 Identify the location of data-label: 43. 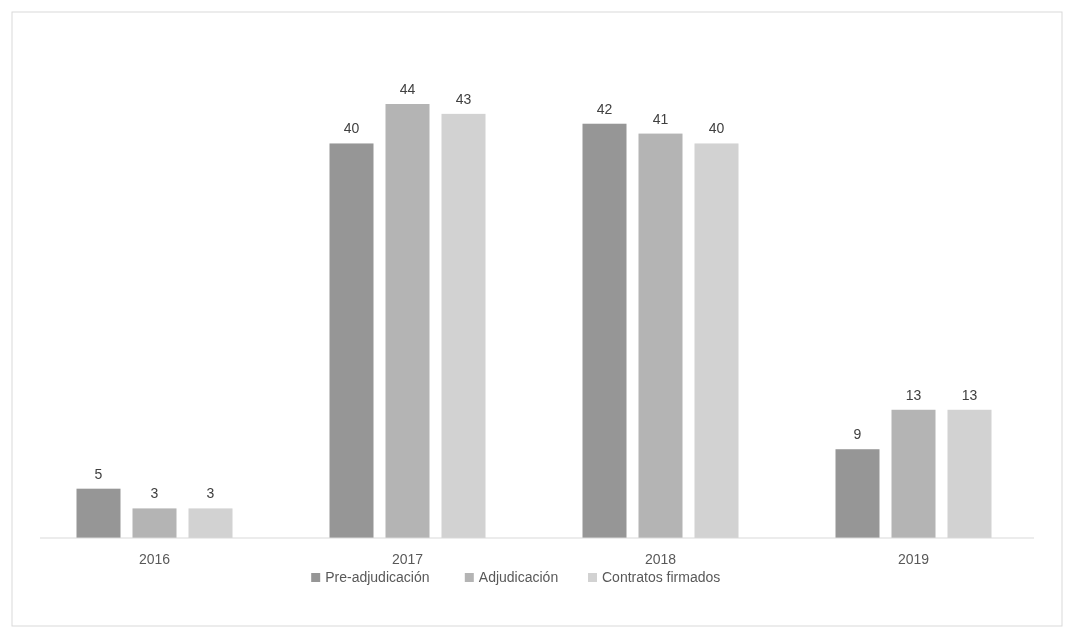
(463, 98).